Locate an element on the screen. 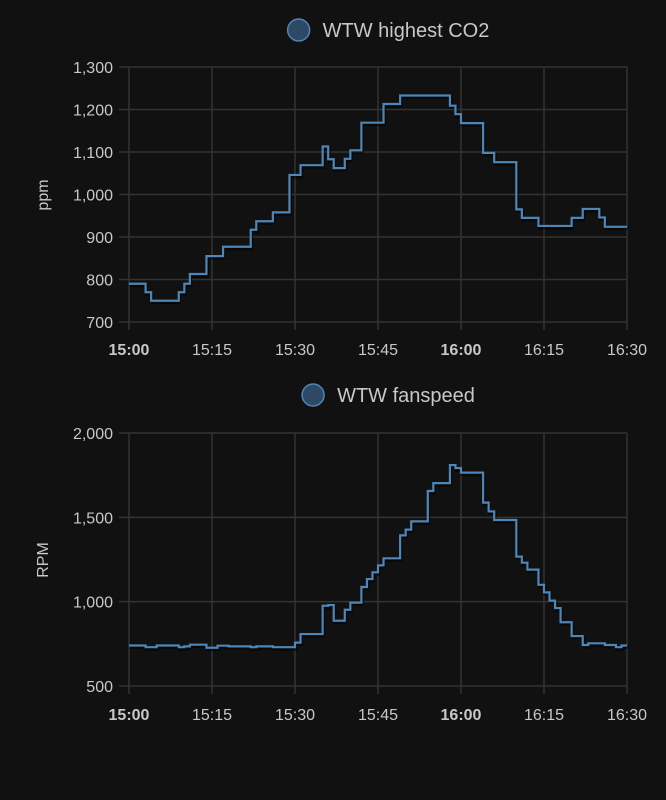 This screenshot has width=666, height=800. y-tick-label: 1,100 is located at coordinates (93, 153).